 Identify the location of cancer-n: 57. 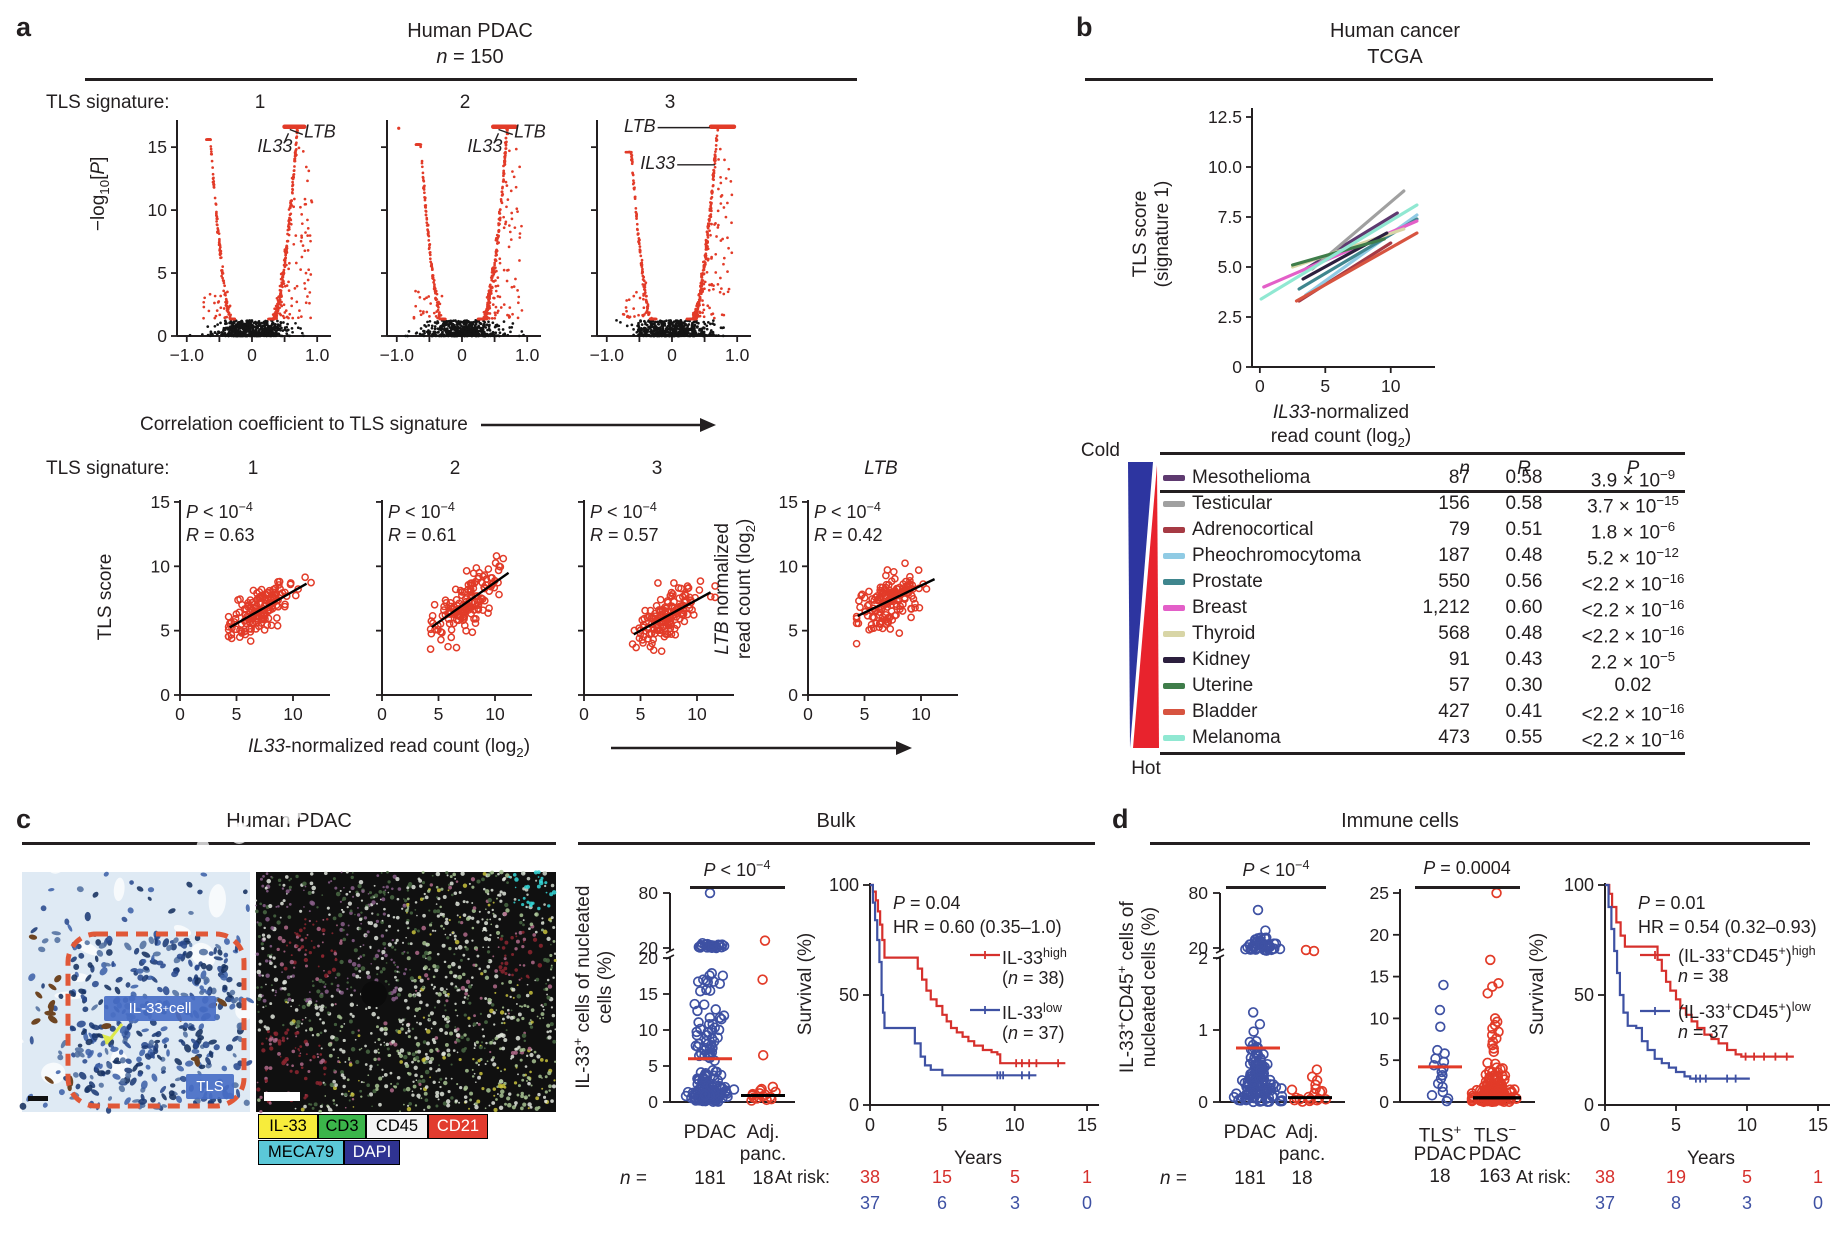
(1459, 685).